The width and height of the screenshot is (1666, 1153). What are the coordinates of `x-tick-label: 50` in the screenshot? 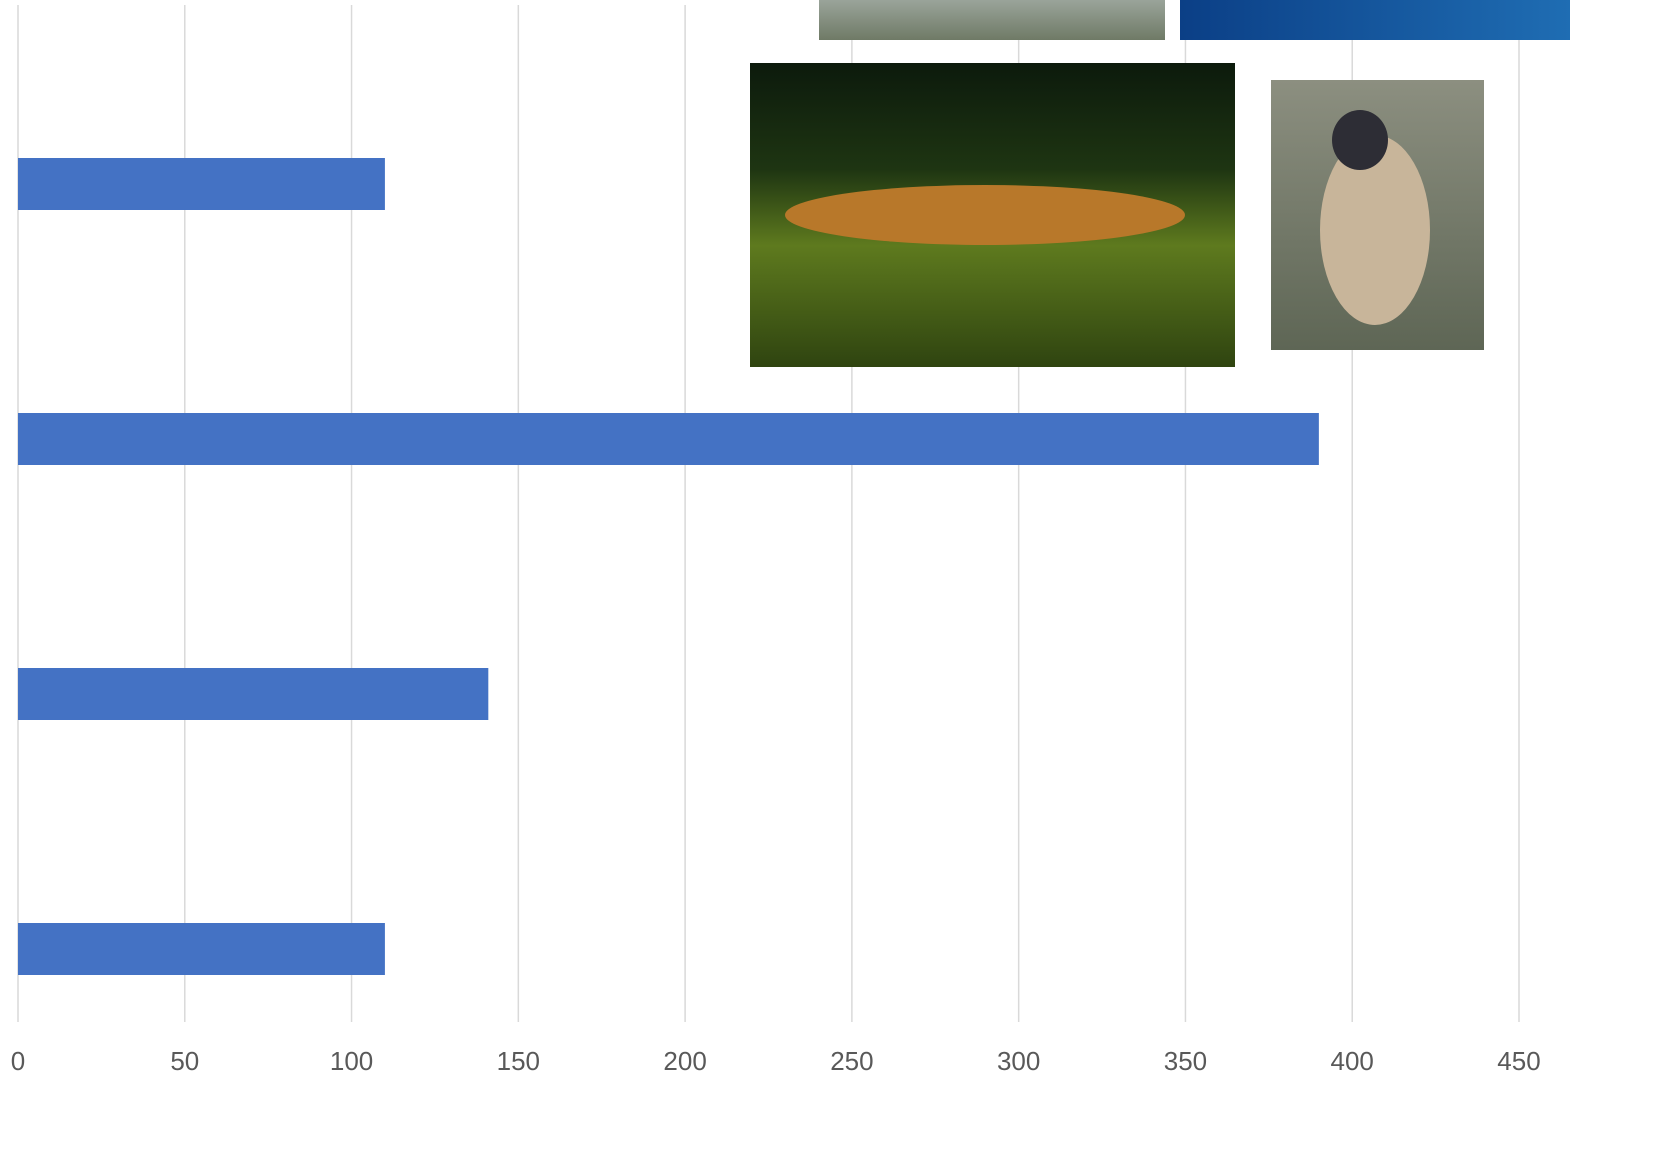 It's located at (184, 1061).